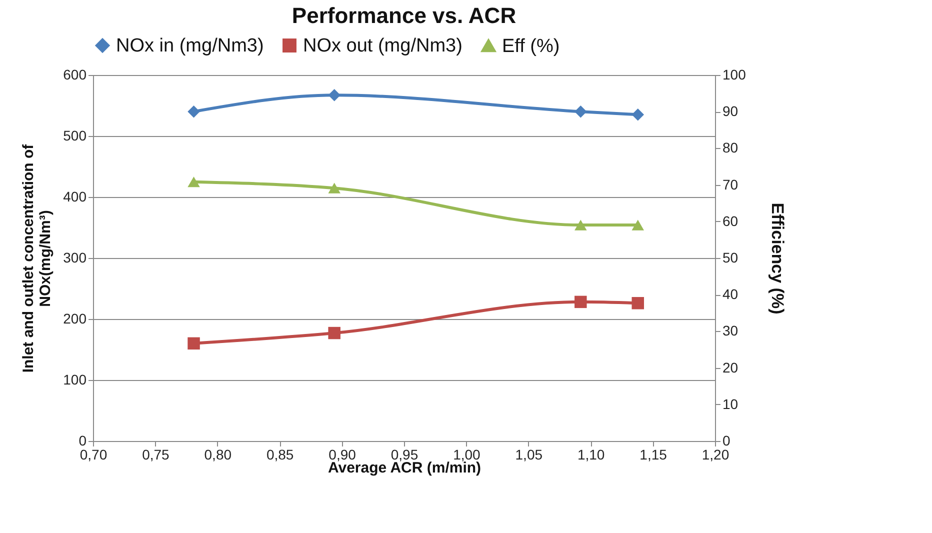  What do you see at coordinates (75, 196) in the screenshot?
I see `y-tick-label: 400` at bounding box center [75, 196].